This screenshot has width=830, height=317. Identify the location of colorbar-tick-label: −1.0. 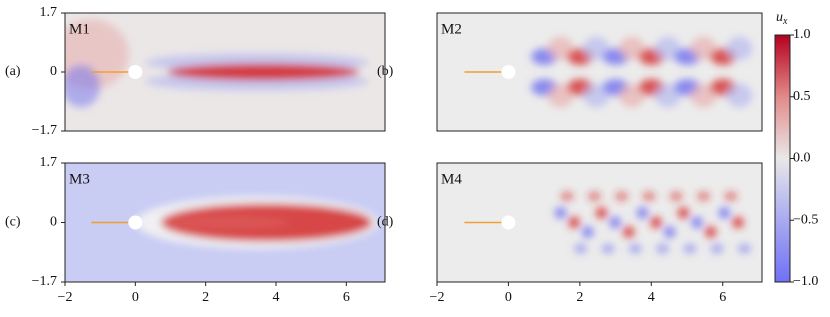
(805, 281).